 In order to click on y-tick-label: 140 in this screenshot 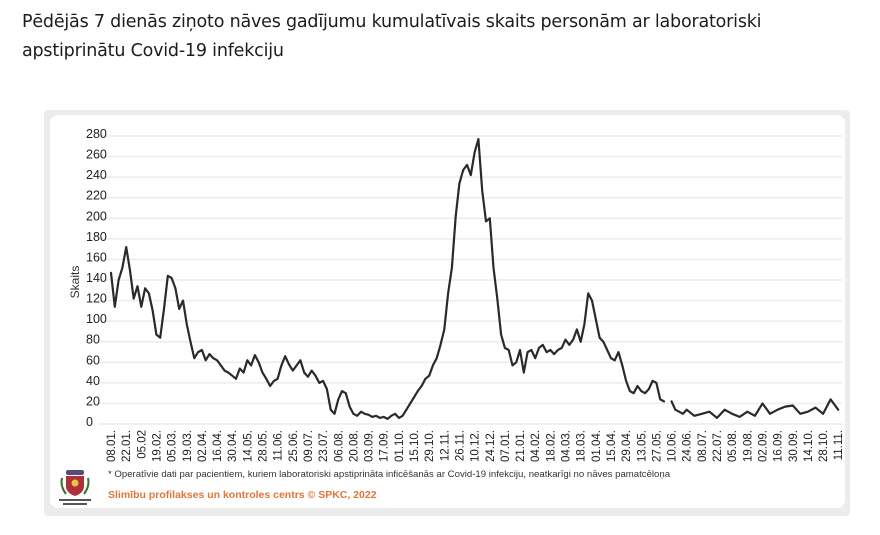, I will do `click(96, 278)`.